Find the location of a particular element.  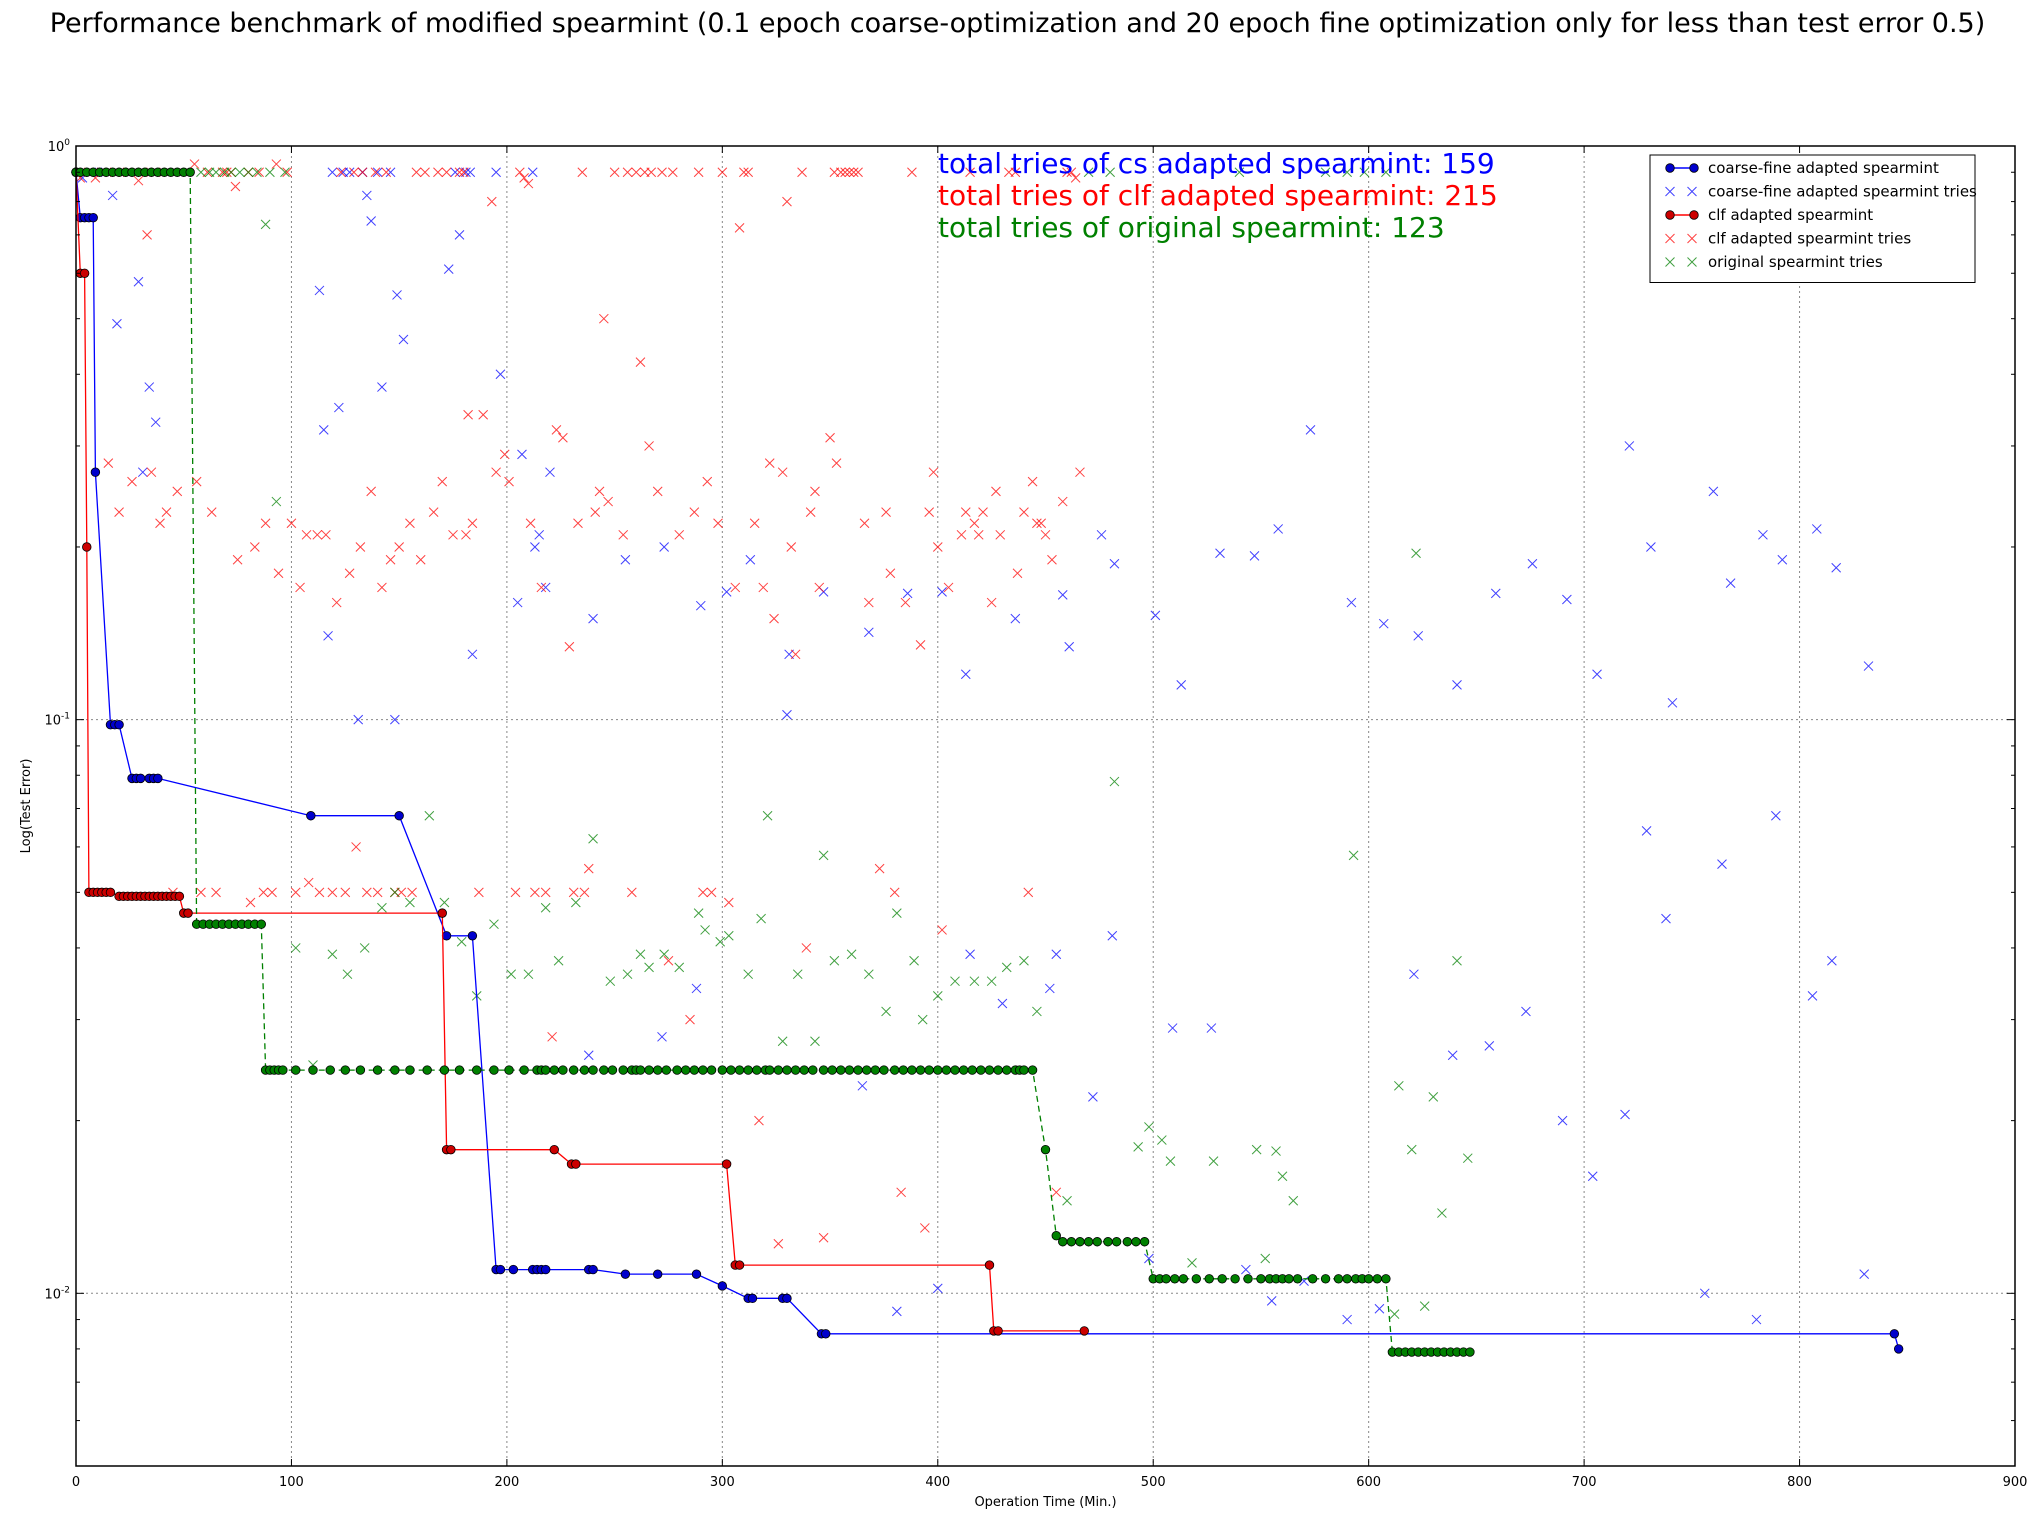

x-axis-label: Operation Time (Min.) is located at coordinates (1045, 1502).